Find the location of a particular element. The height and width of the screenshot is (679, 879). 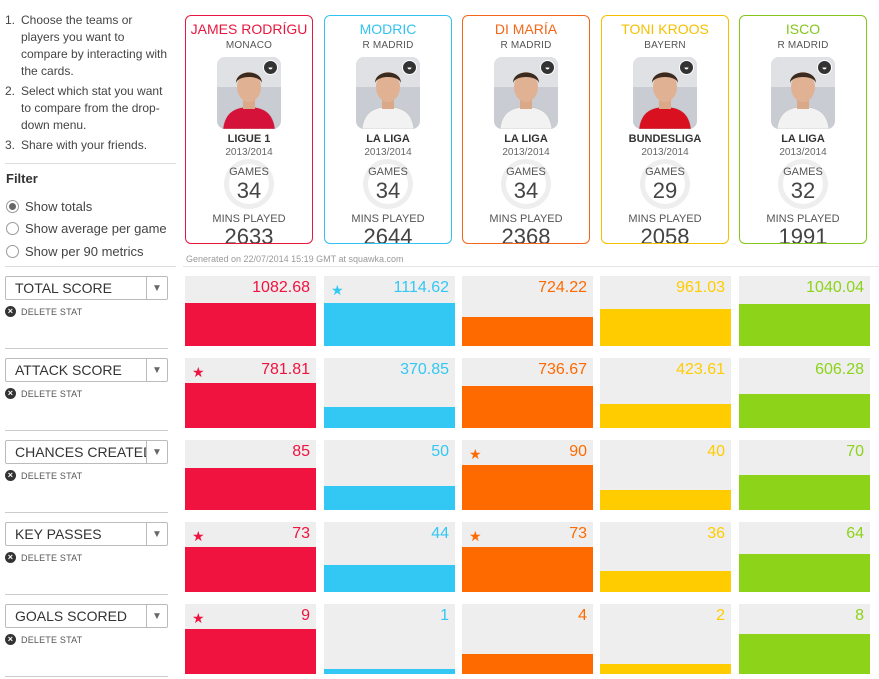

stat-cell: ★ 9 is located at coordinates (250, 639).